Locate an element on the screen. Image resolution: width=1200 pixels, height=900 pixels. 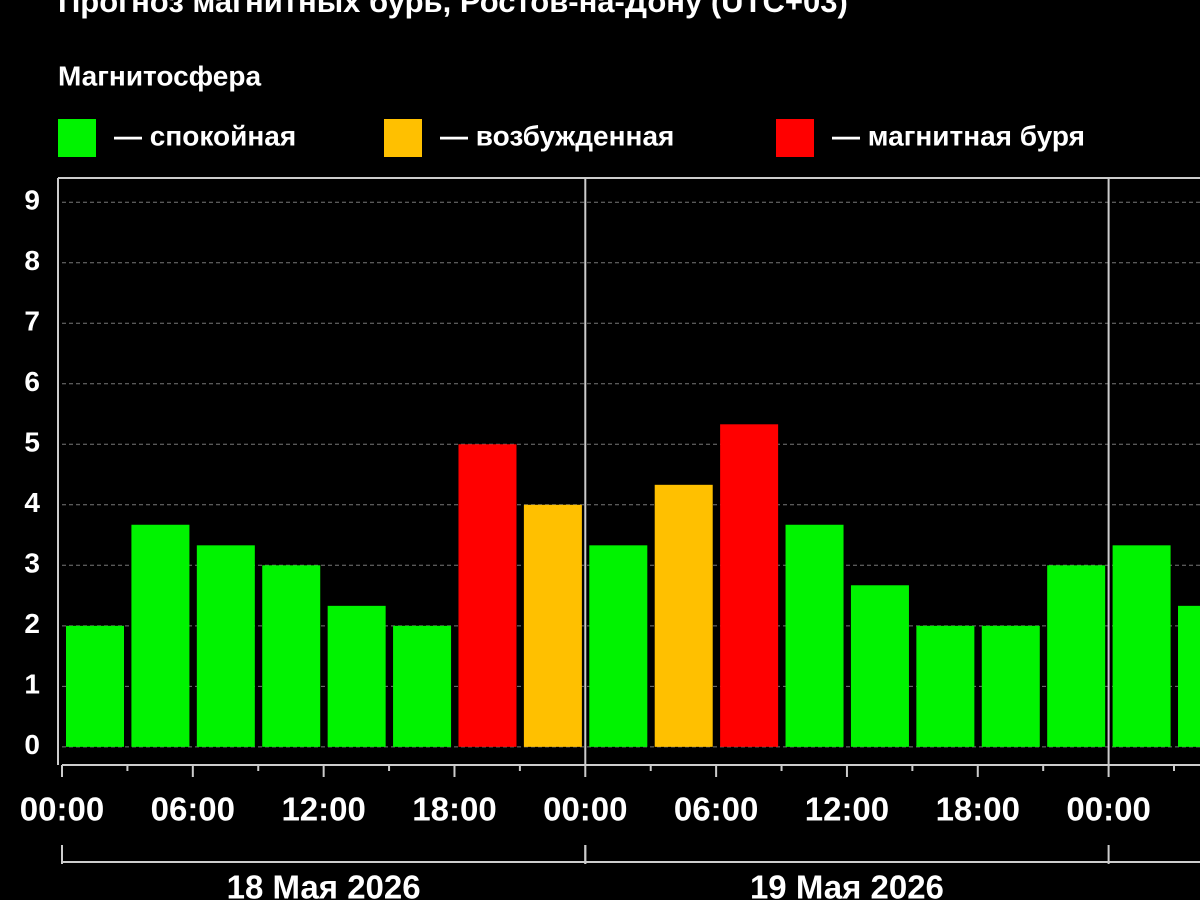
y-tick-label: 1 is located at coordinates (32, 684).